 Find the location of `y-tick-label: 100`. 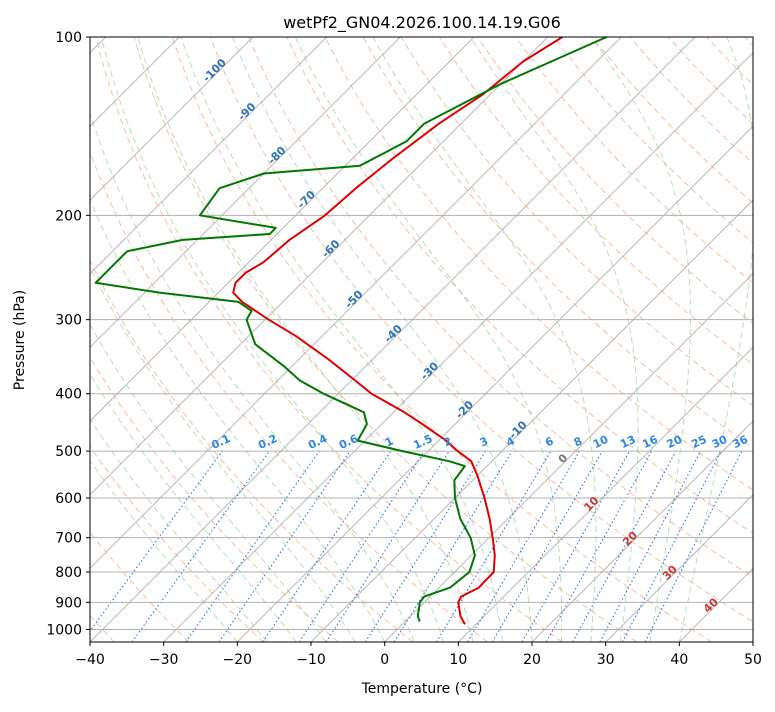

y-tick-label: 100 is located at coordinates (68, 38).